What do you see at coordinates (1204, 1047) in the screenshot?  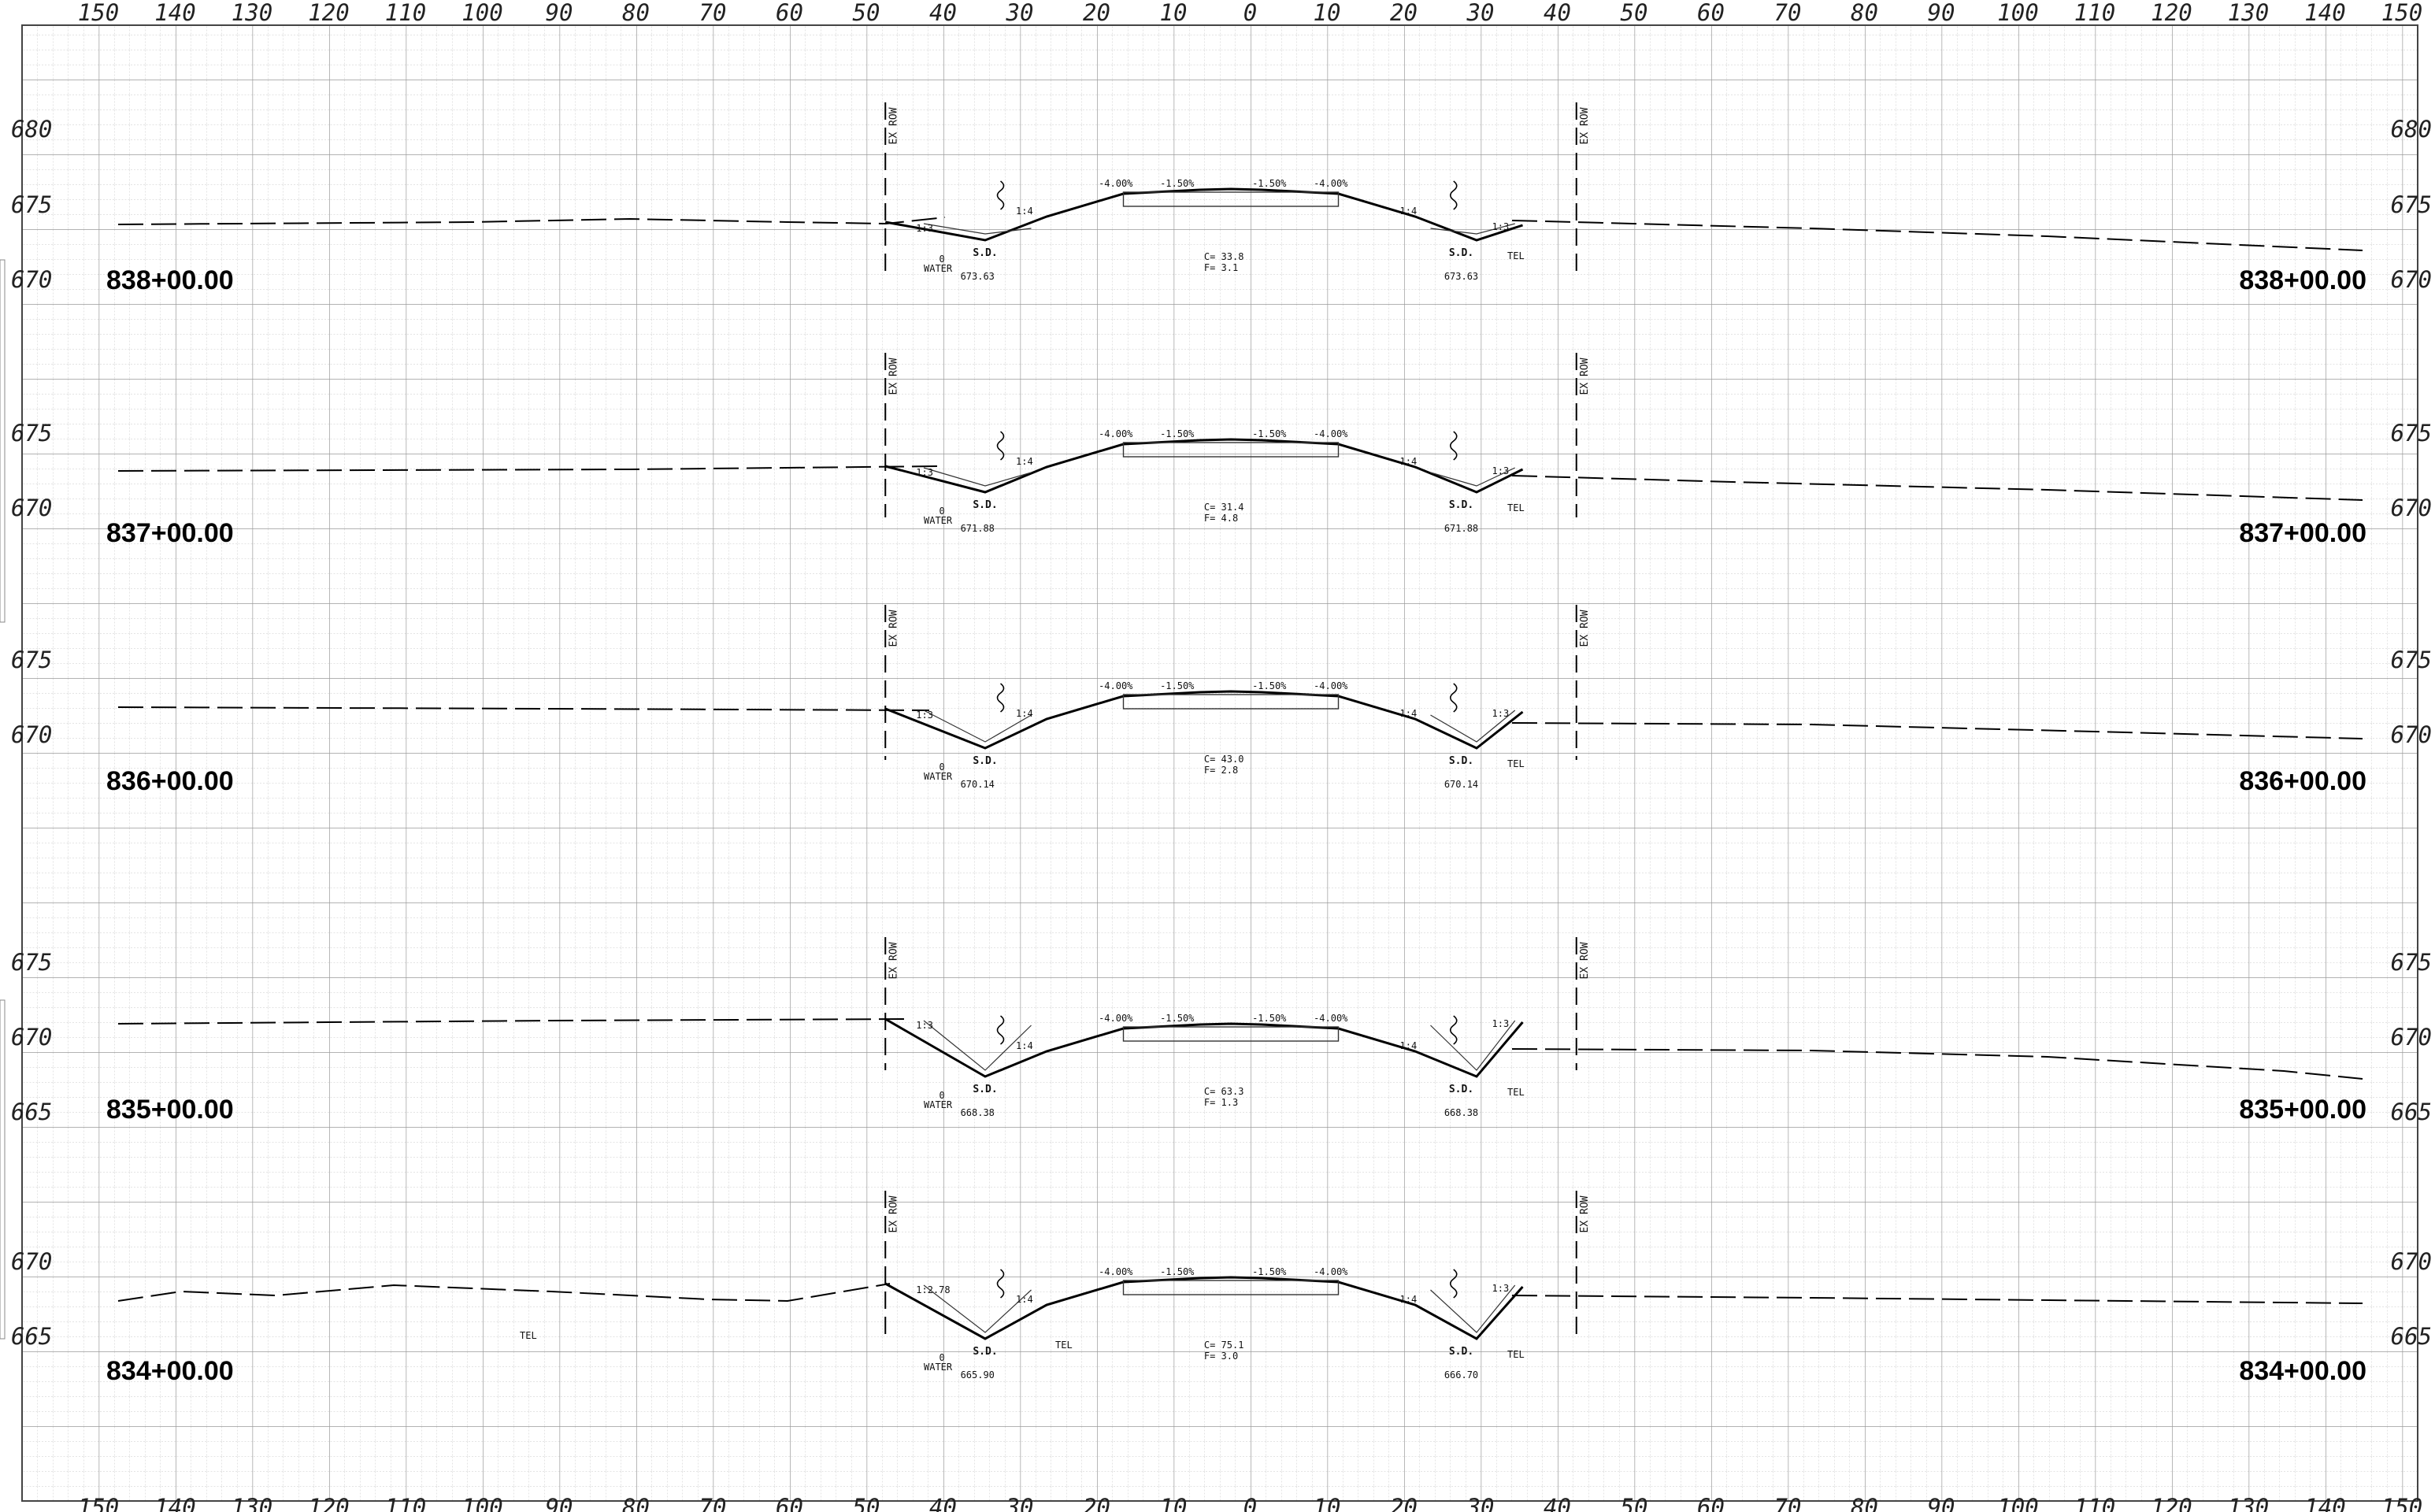 I see `proposed-section` at bounding box center [1204, 1047].